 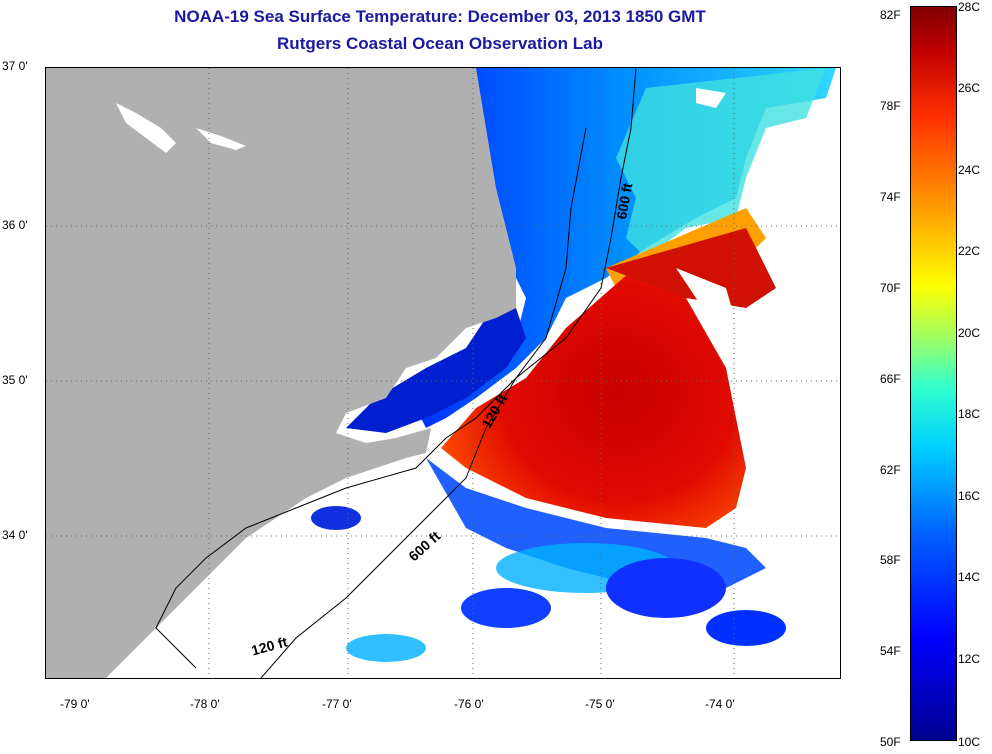 What do you see at coordinates (890, 106) in the screenshot?
I see `colorbar-f-label: 78F` at bounding box center [890, 106].